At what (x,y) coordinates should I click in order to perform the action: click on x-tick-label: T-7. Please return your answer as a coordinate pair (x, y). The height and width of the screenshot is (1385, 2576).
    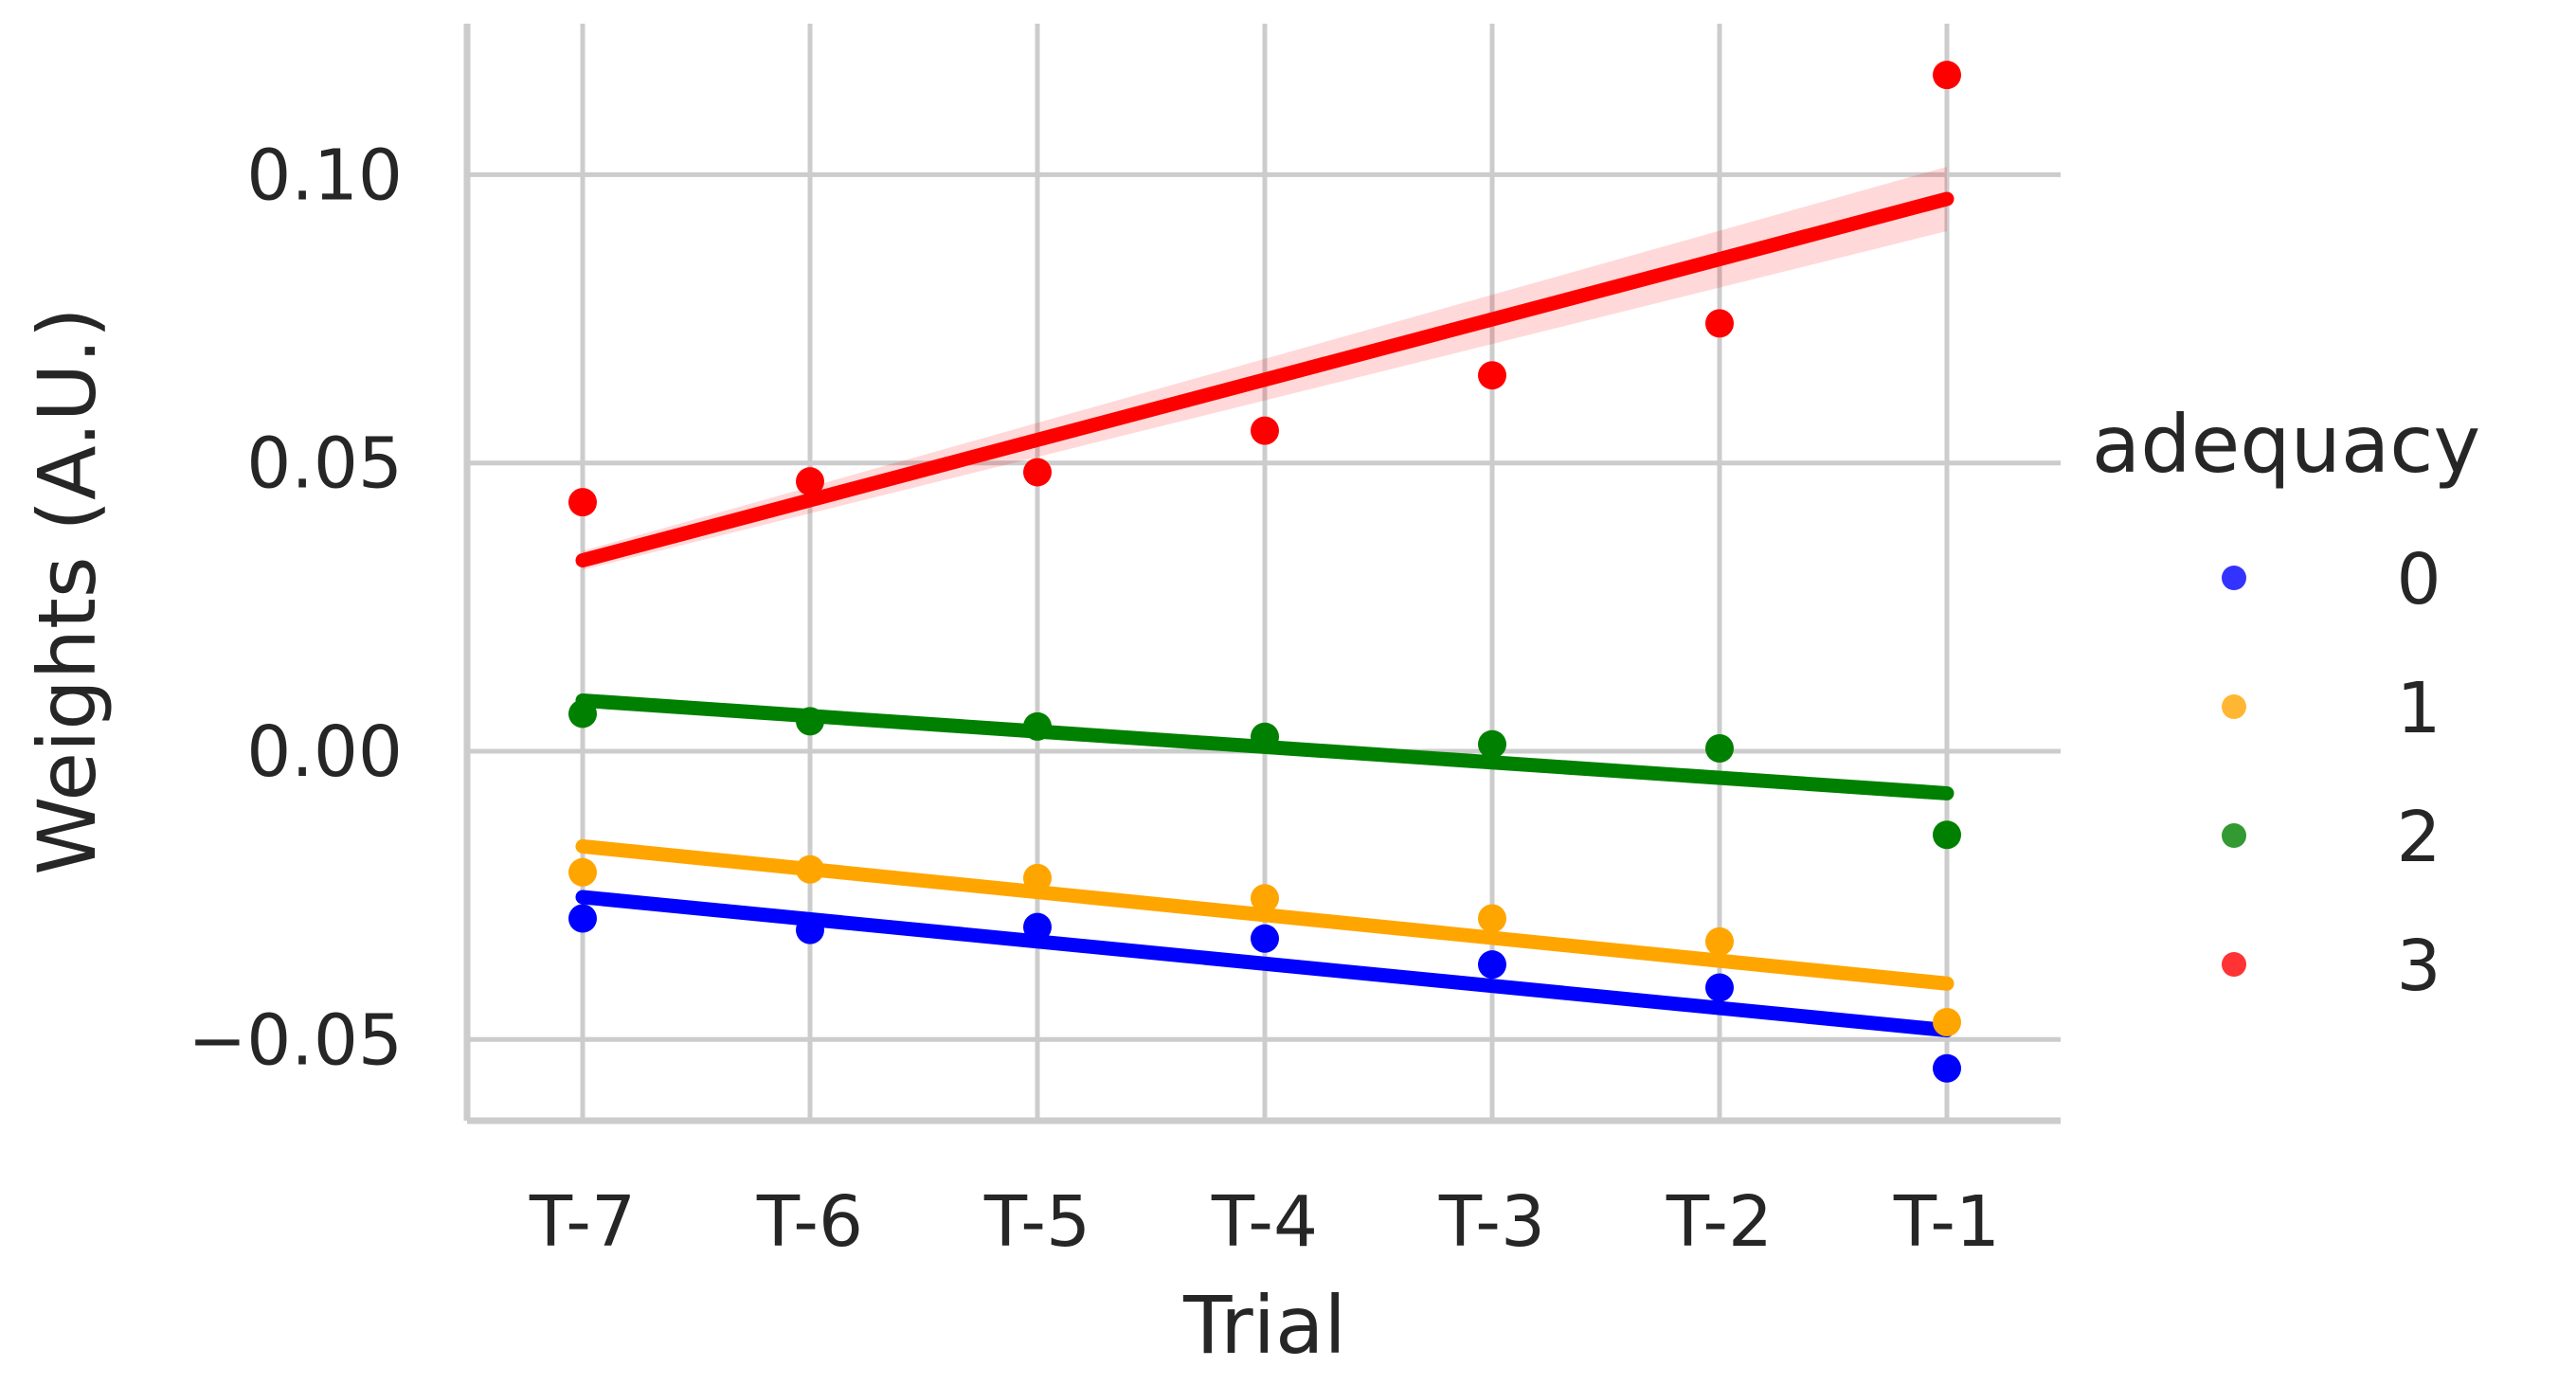
    Looking at the image, I should click on (582, 1222).